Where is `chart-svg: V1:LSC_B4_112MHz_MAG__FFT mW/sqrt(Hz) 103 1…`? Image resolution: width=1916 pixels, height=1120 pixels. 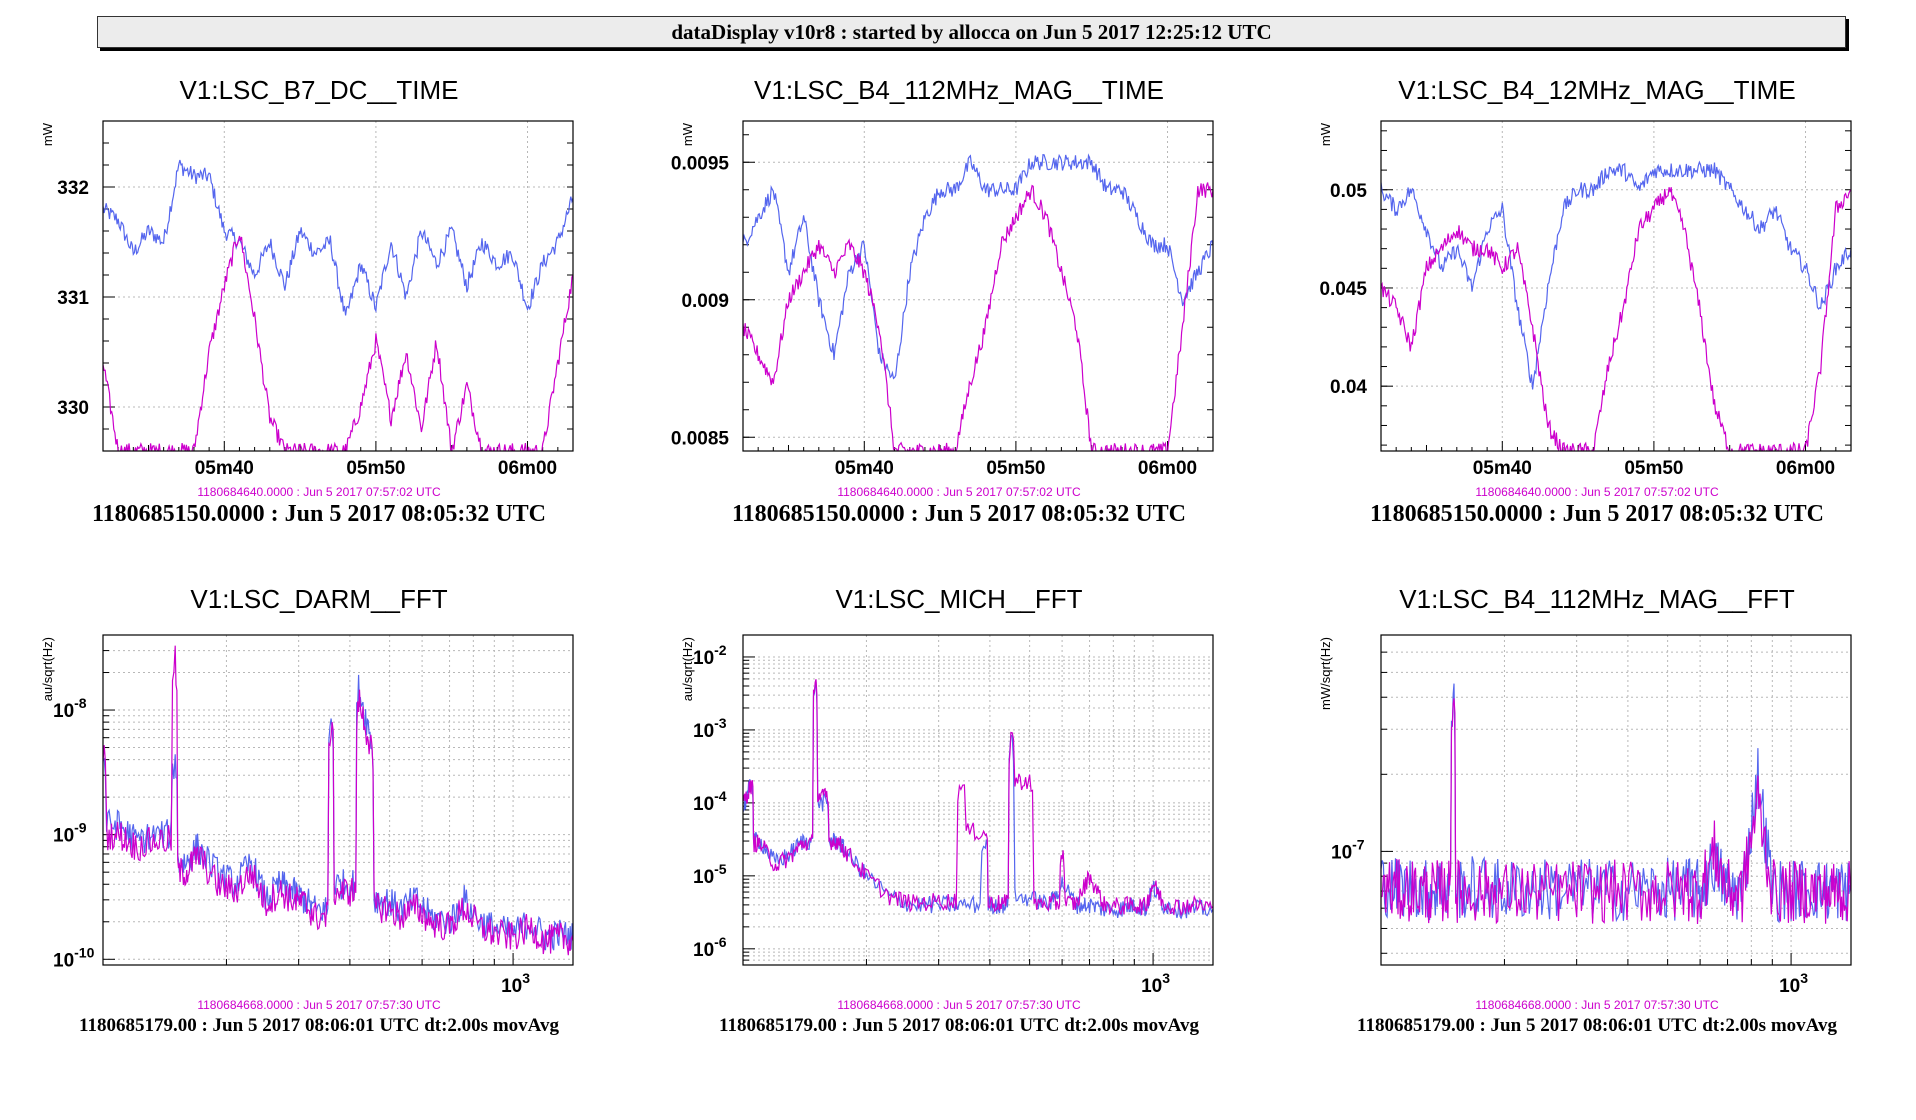 chart-svg: V1:LSC_B4_112MHz_MAG__FFT mW/sqrt(Hz) 103 1… is located at coordinates (1585, 810).